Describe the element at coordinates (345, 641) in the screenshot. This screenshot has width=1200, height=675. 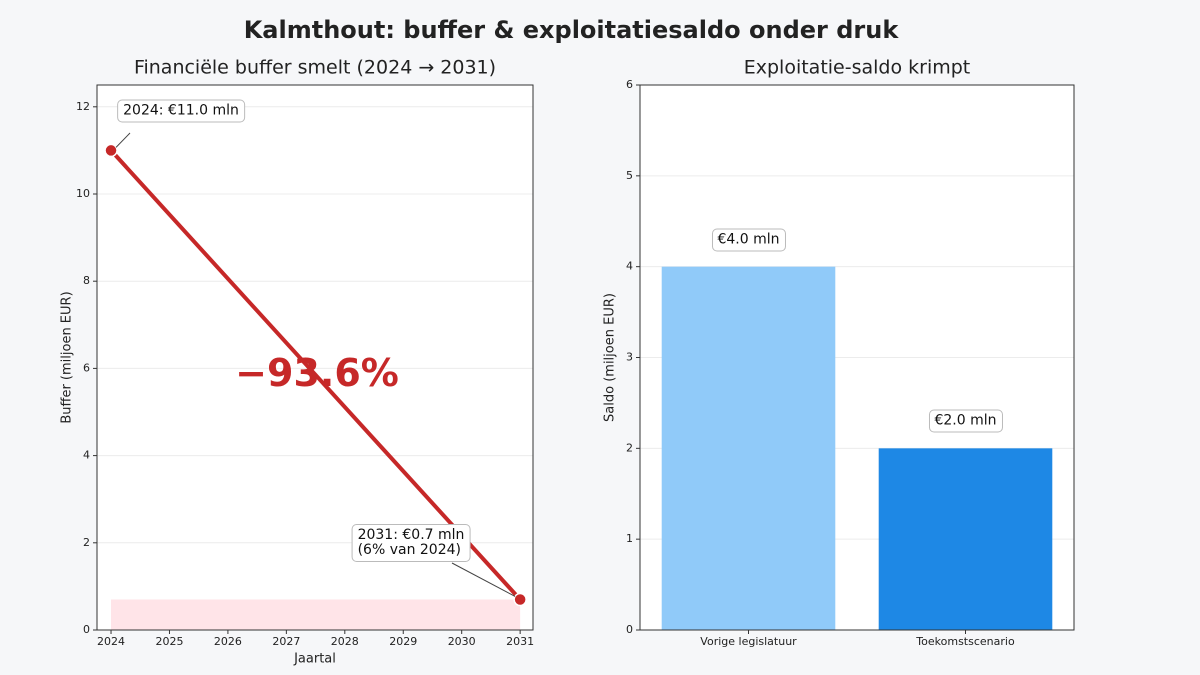
I see `x-tick-label: 2028` at that location.